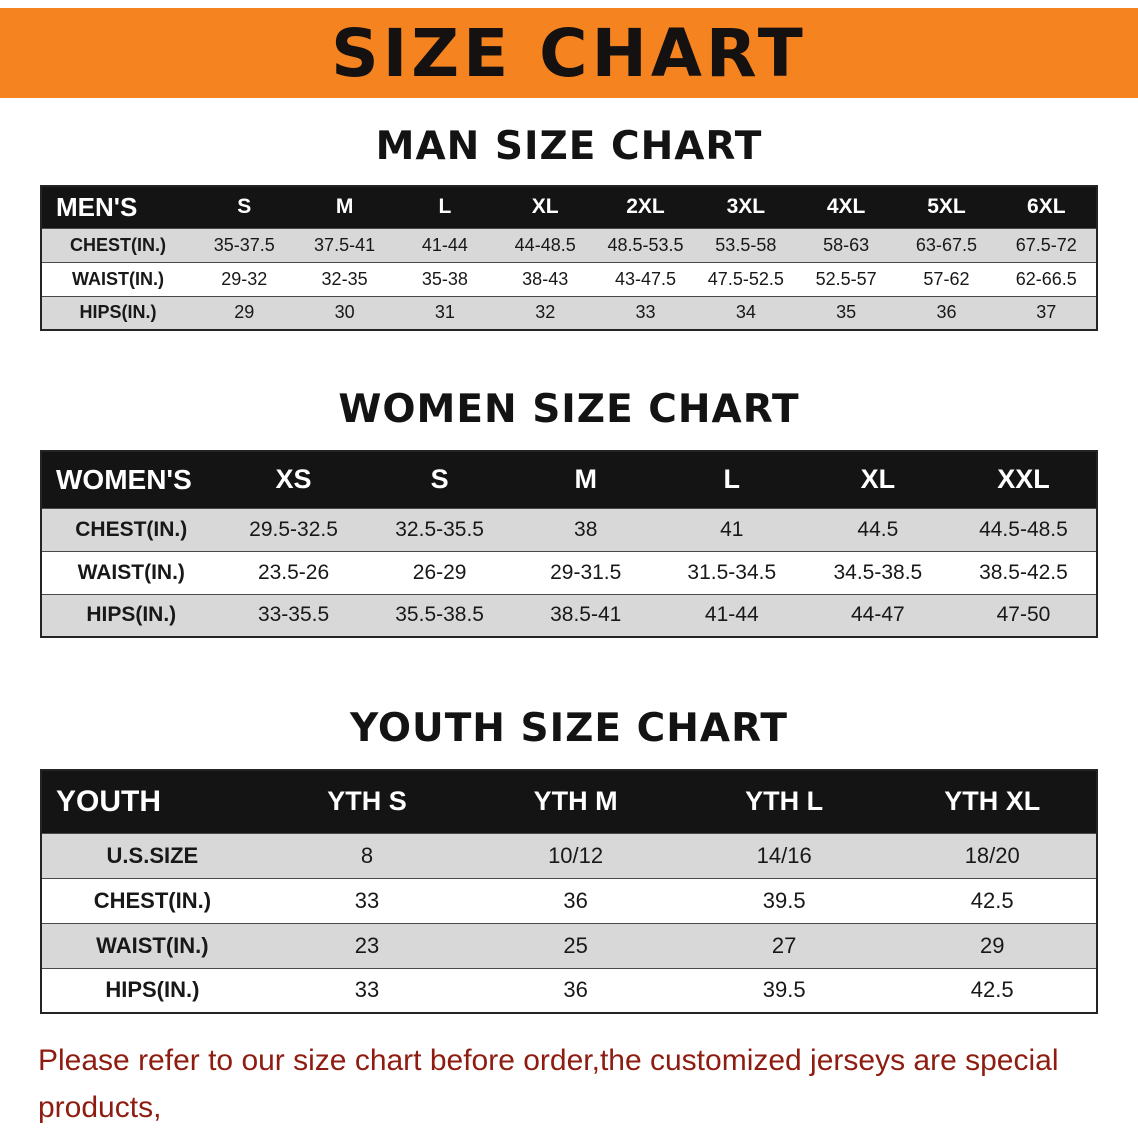 The height and width of the screenshot is (1132, 1138). What do you see at coordinates (946, 278) in the screenshot?
I see `size-value: 57-62` at bounding box center [946, 278].